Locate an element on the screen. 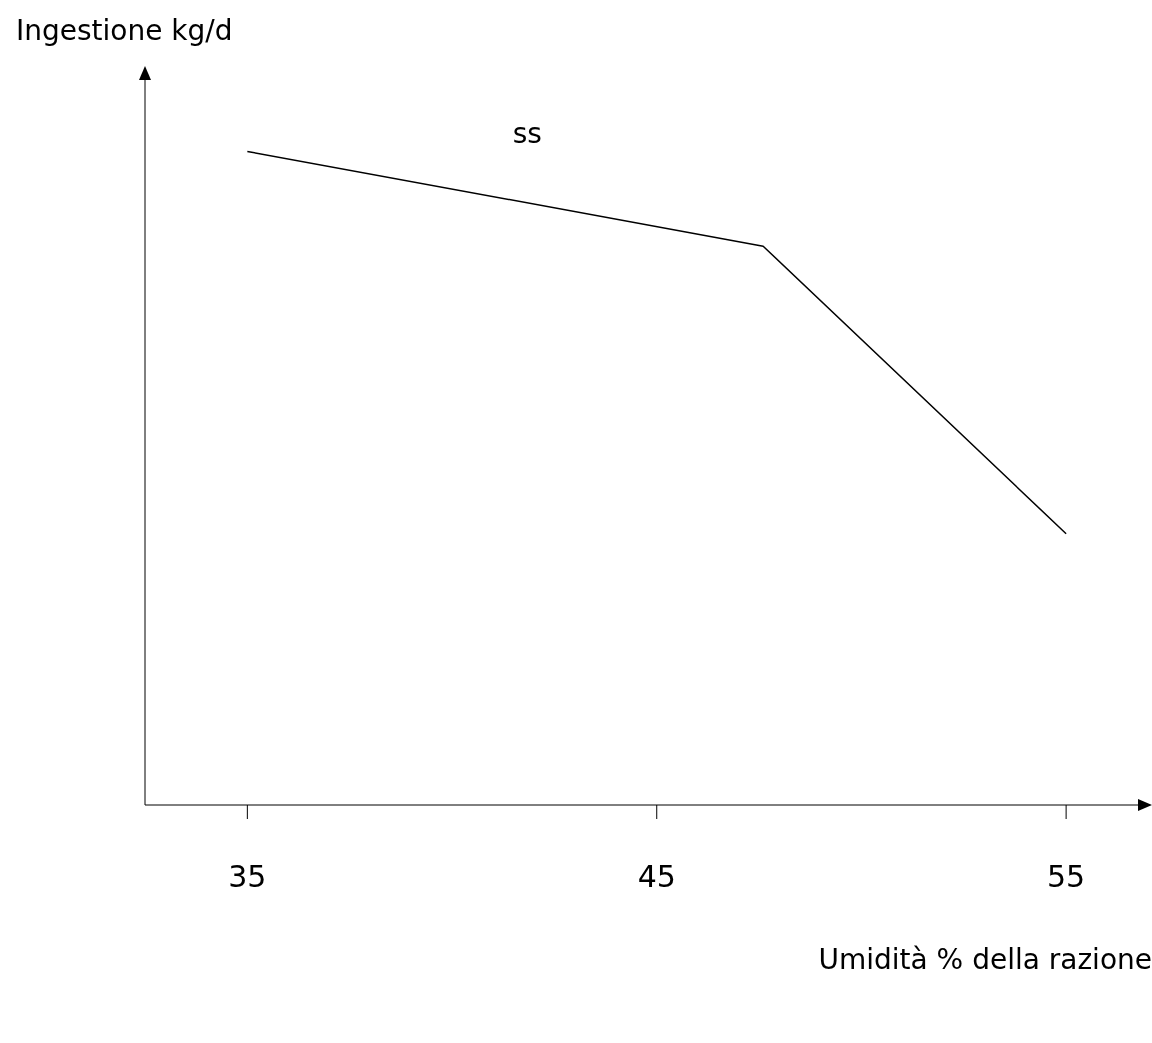  x-axis-title: Umidità % della razione is located at coordinates (985, 959).